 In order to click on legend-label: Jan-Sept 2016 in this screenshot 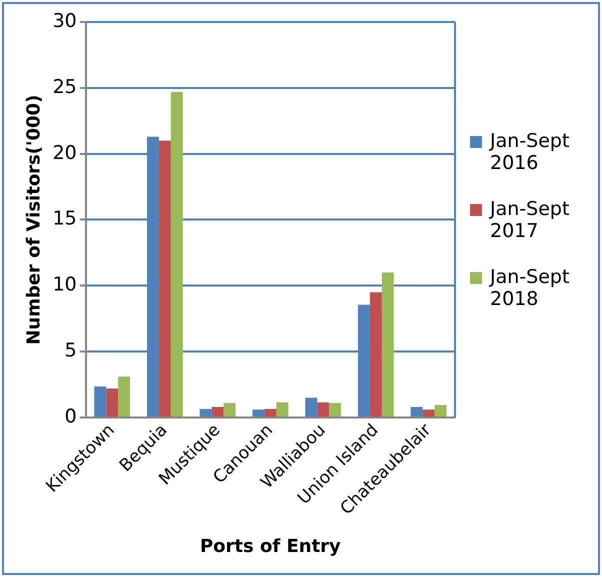, I will do `click(530, 152)`.